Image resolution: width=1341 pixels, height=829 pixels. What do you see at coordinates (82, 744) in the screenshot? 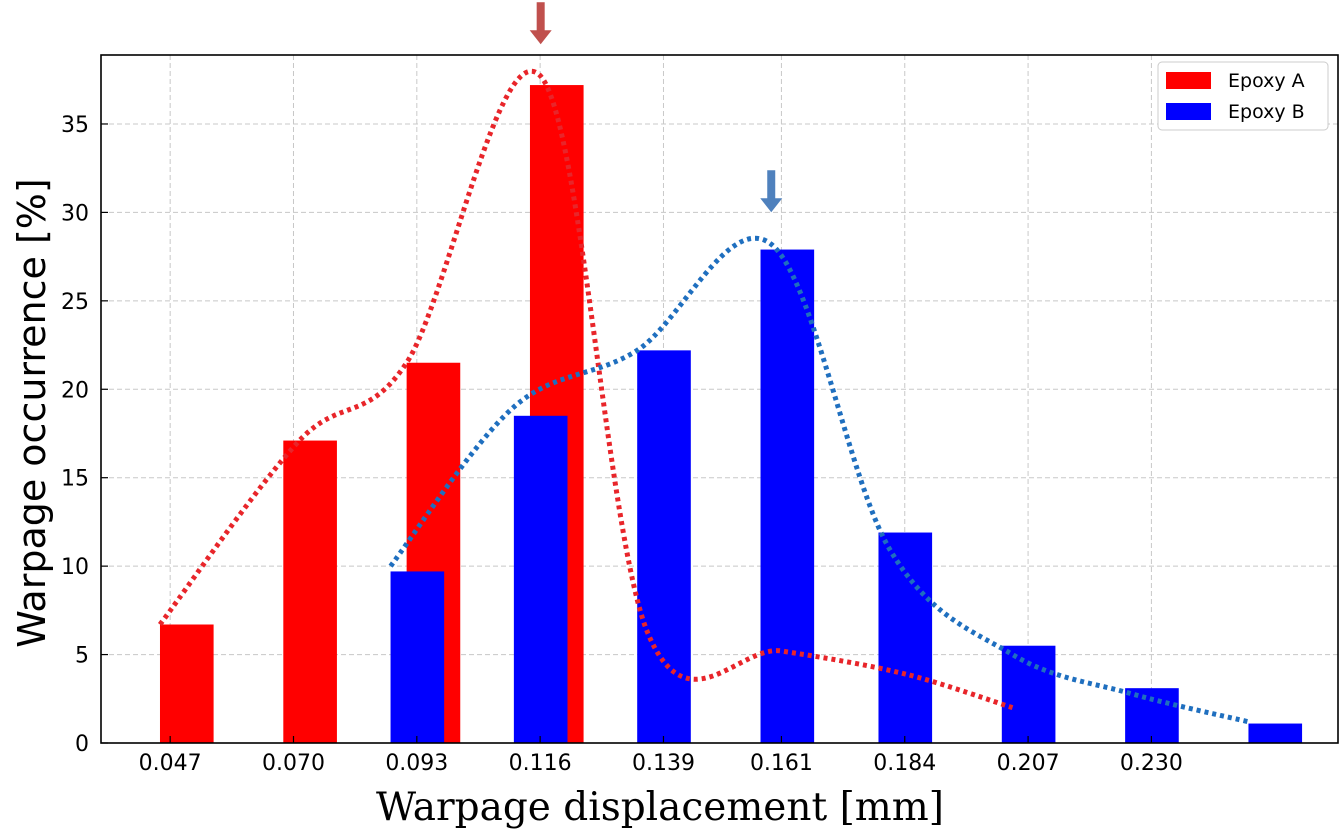
I see `y-tick-label: 0` at bounding box center [82, 744].